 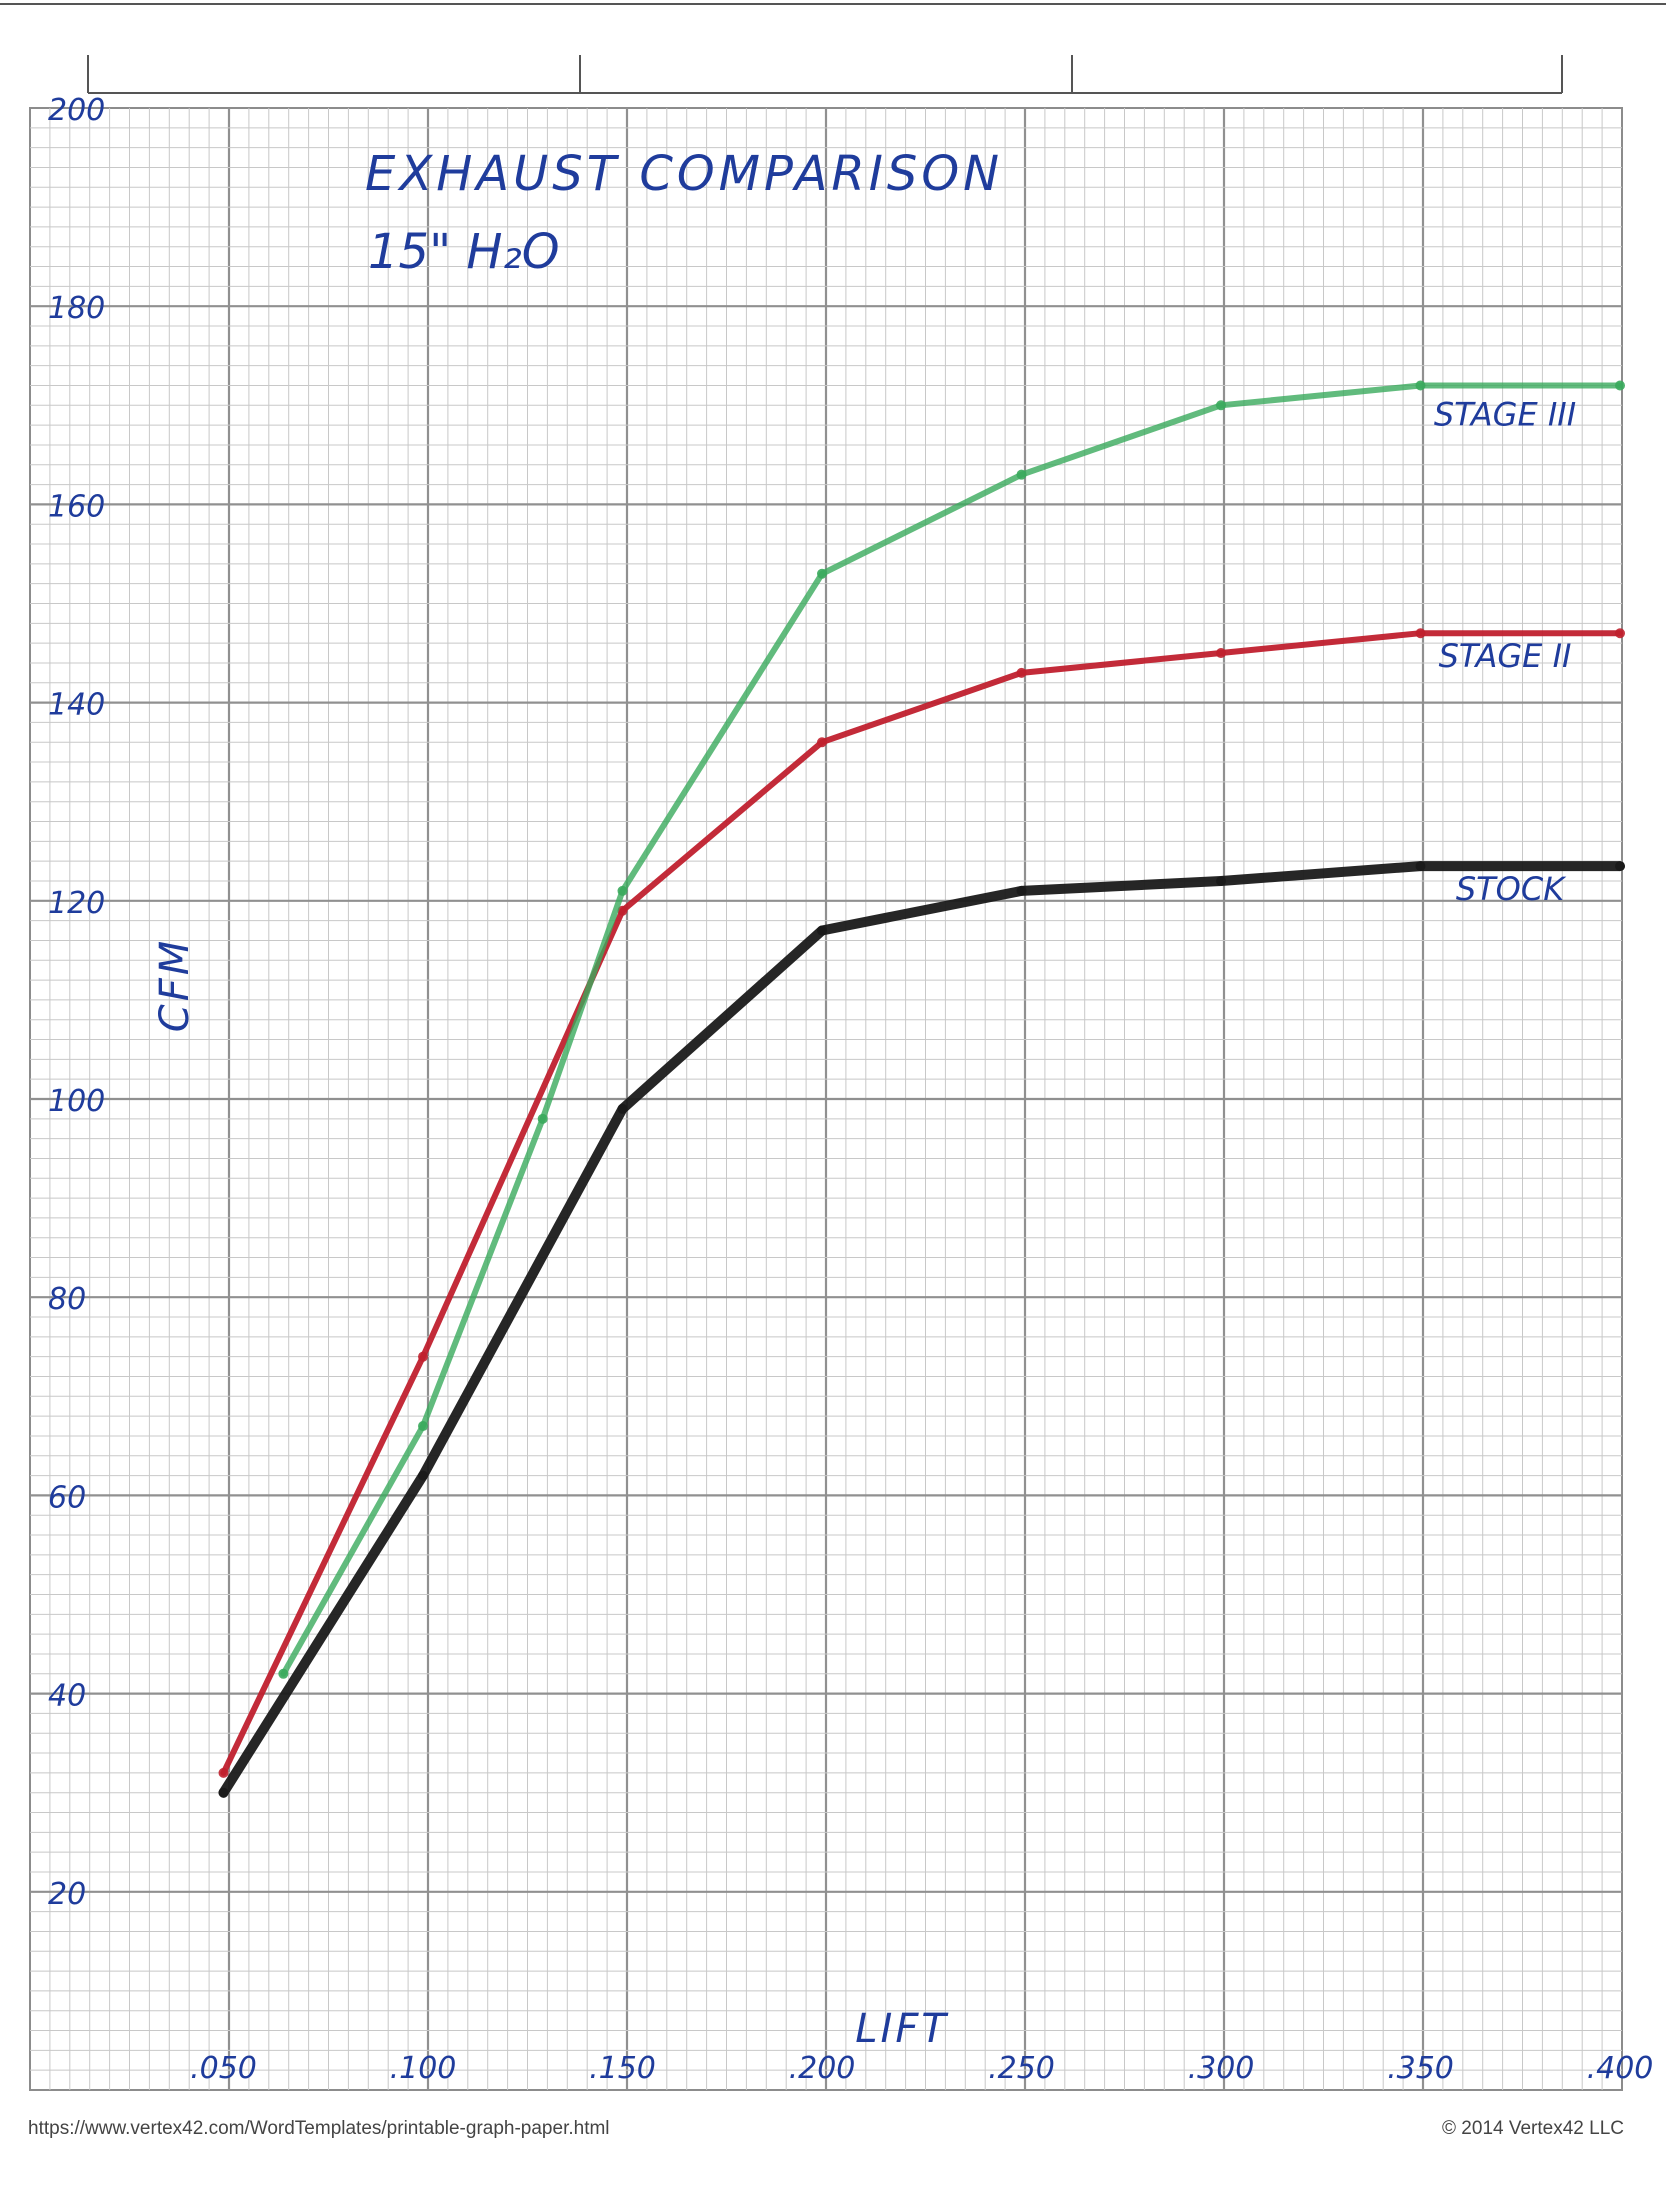 What do you see at coordinates (1021, 2068) in the screenshot?
I see `x-tick-label: .250` at bounding box center [1021, 2068].